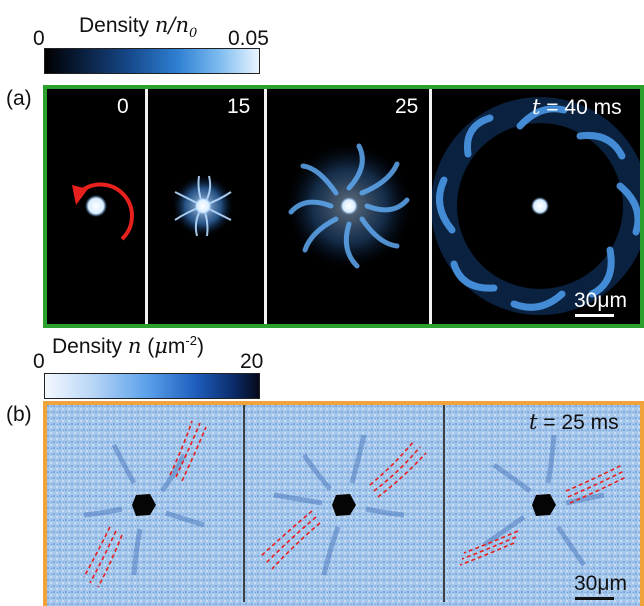 The width and height of the screenshot is (644, 606). What do you see at coordinates (594, 315) in the screenshot?
I see `scalebar-a` at bounding box center [594, 315].